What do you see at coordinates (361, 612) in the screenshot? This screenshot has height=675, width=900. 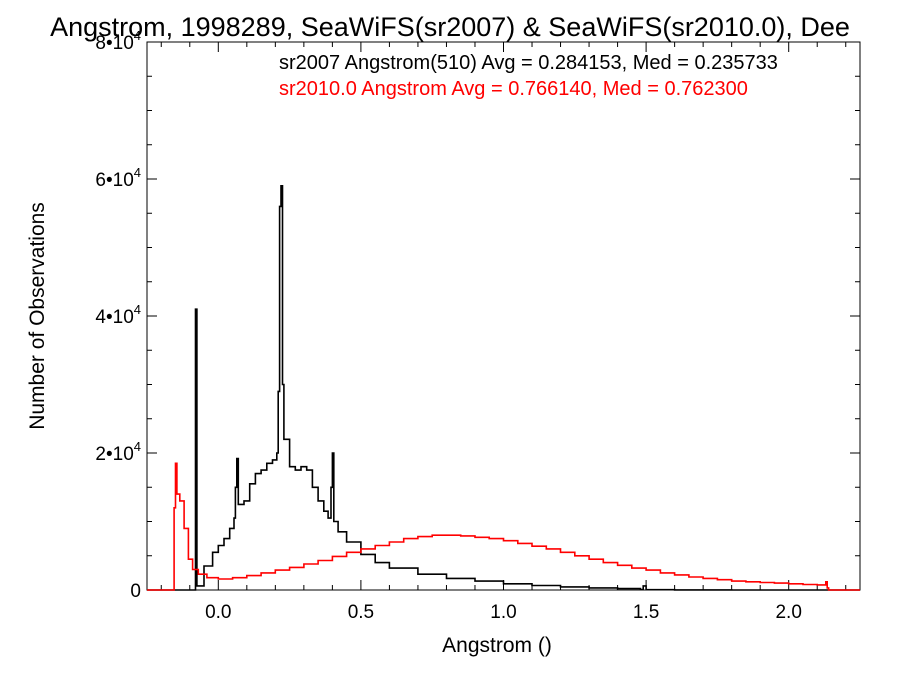 I see `x-tick-label: 0.5` at bounding box center [361, 612].